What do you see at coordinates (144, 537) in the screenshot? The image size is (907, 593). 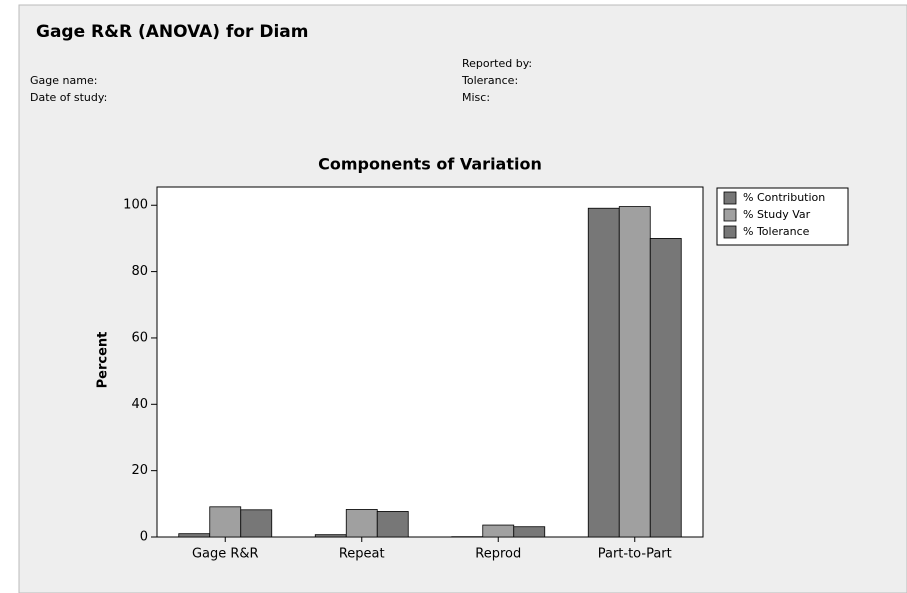 I see `y-tick-label: 0` at bounding box center [144, 537].